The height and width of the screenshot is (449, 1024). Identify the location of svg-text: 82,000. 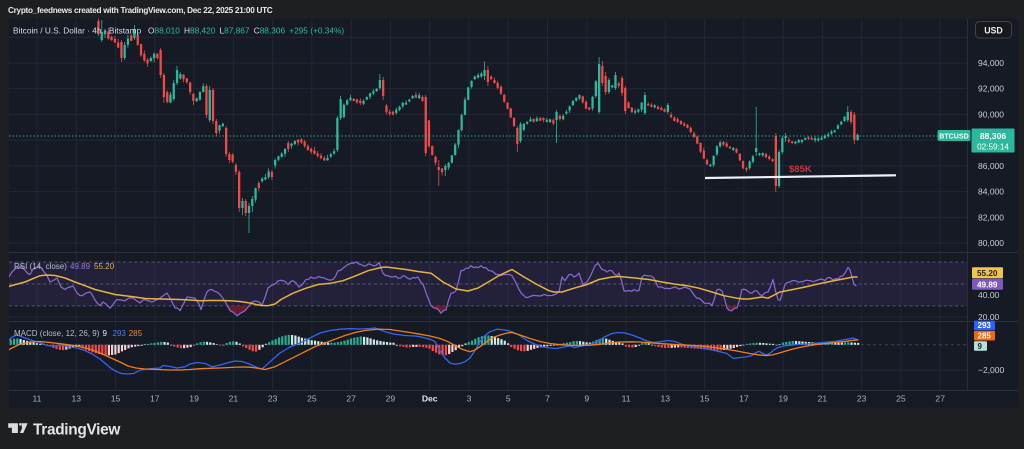
(991, 217).